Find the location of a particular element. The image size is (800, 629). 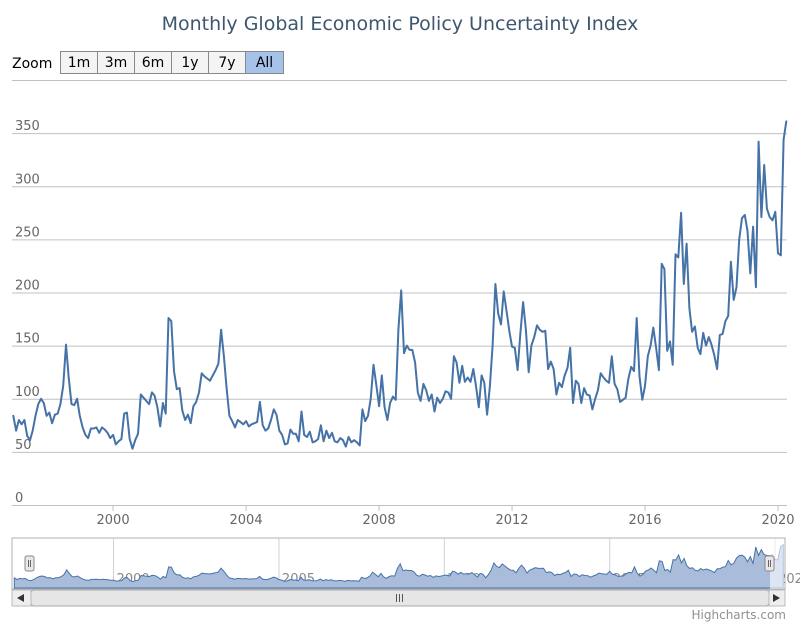

x-tick-label: 2012 is located at coordinates (511, 520).